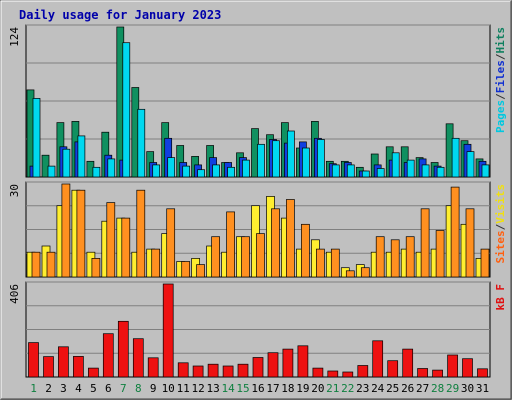  What do you see at coordinates (332, 388) in the screenshot?
I see `x-tick-label: 21` at bounding box center [332, 388].